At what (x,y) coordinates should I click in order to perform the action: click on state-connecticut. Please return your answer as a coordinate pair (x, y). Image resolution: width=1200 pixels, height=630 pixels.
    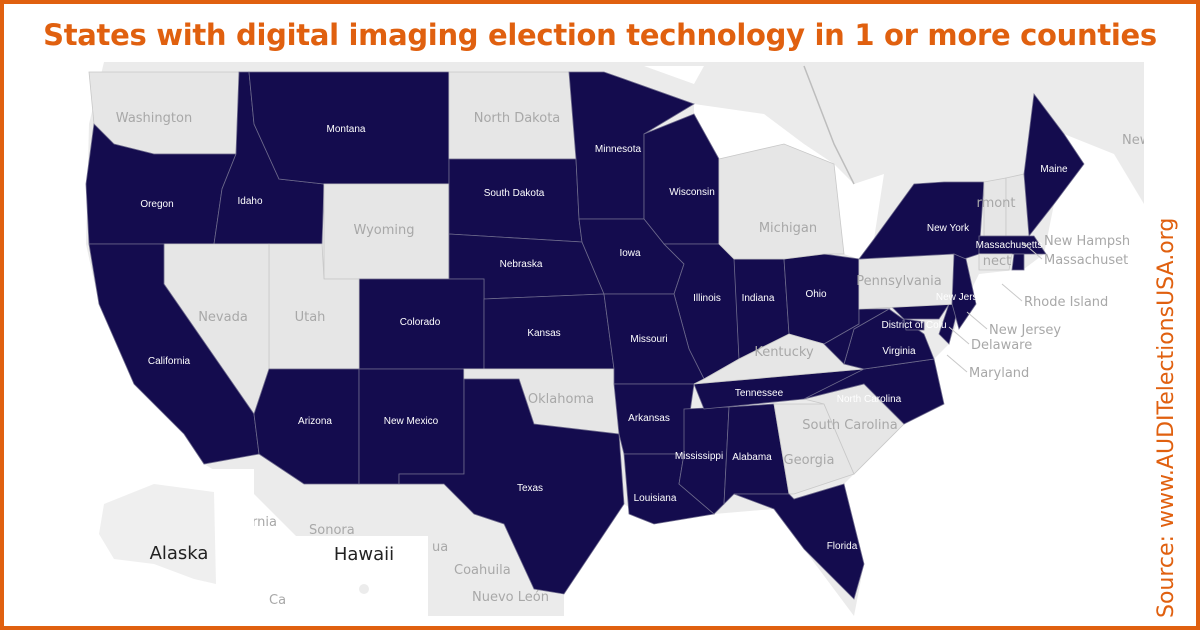
    Looking at the image, I should click on (995, 262).